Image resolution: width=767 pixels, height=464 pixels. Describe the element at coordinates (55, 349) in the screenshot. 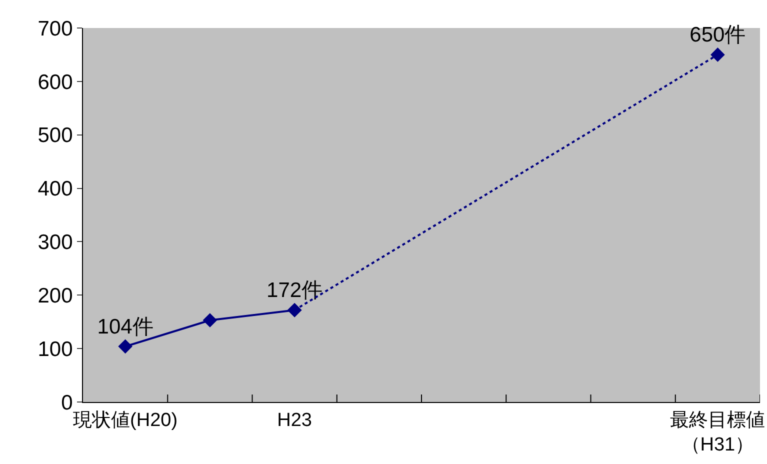

I see `y-tick-label: 100` at that location.